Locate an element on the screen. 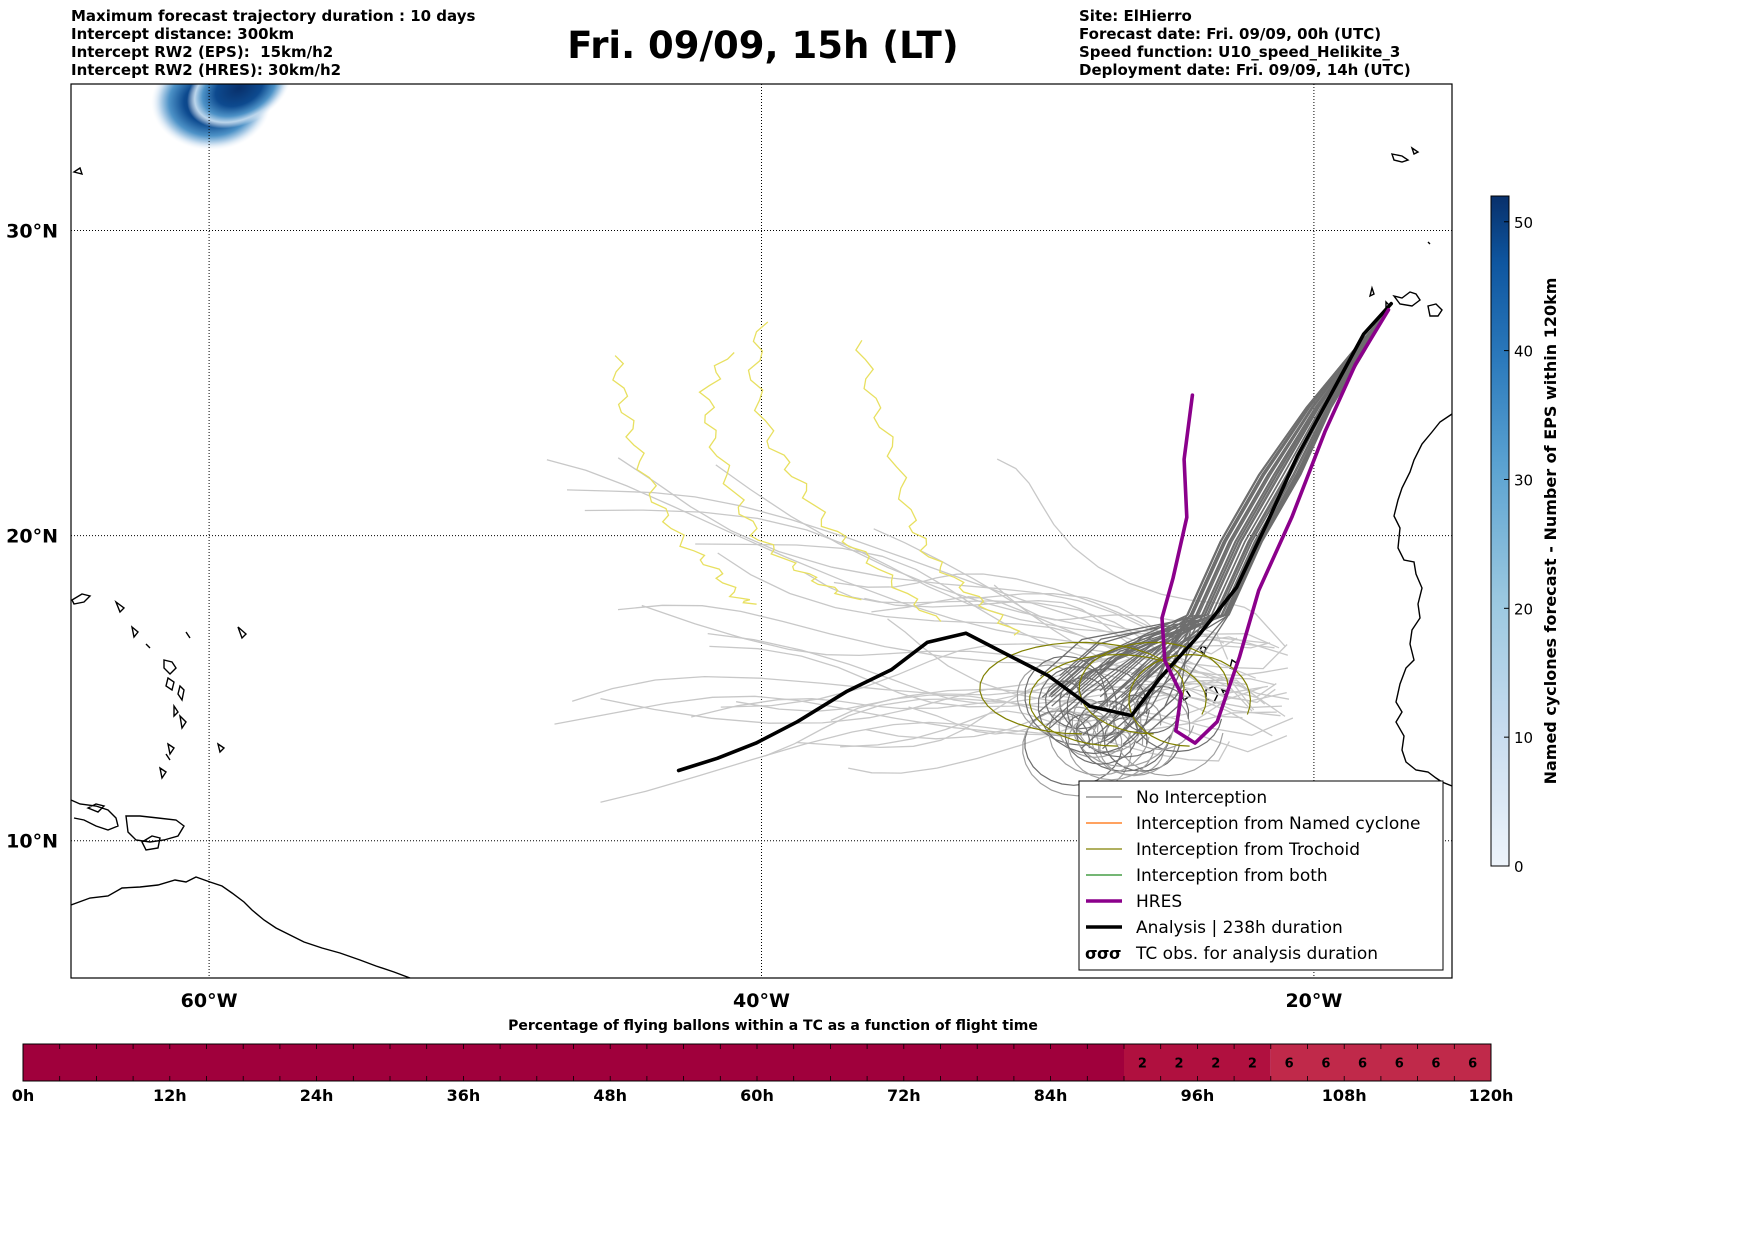  colorbar-tick-label: 40 is located at coordinates (1523, 352).